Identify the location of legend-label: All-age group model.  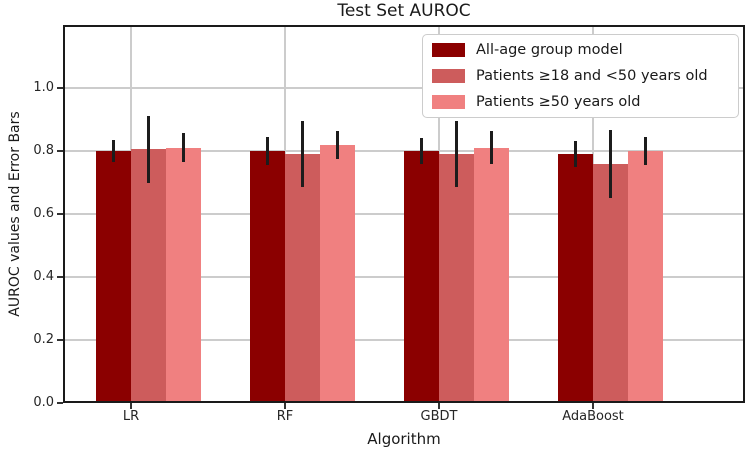
(549, 50).